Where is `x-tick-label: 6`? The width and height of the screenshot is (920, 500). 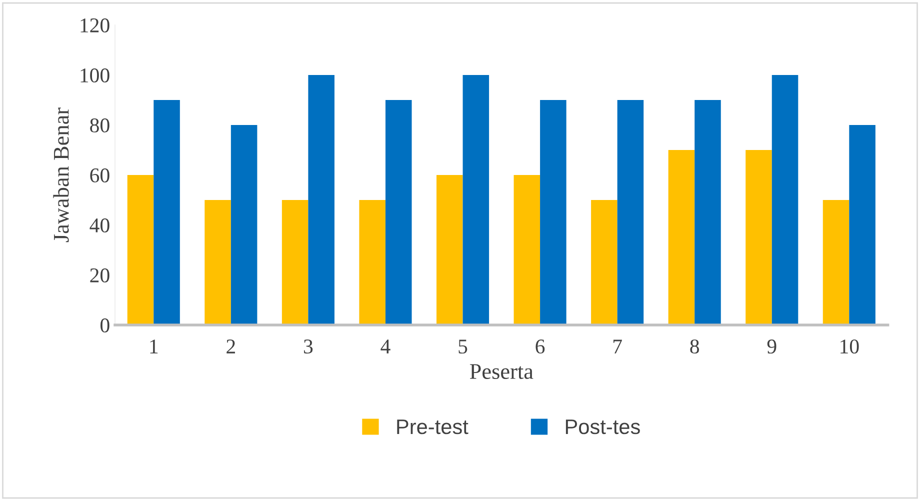 x-tick-label: 6 is located at coordinates (540, 347).